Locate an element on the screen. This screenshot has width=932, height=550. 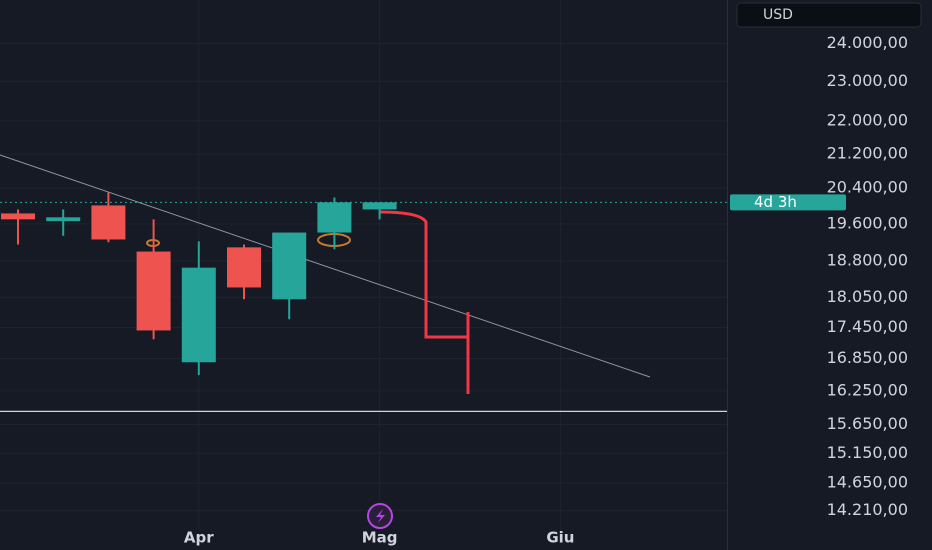
y-tick-label: 24.000,00 is located at coordinates (867, 42).